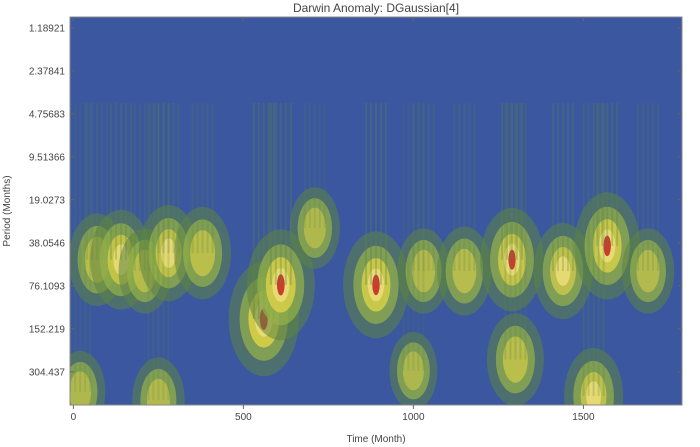 This screenshot has width=700, height=447. What do you see at coordinates (583, 417) in the screenshot?
I see `x-tick-label: 1500` at bounding box center [583, 417].